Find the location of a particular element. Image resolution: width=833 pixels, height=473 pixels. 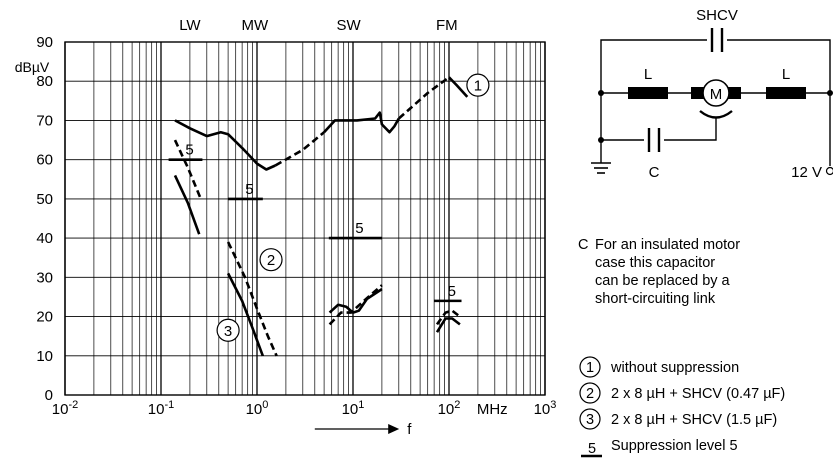

curve-marker-label: 1 is located at coordinates (478, 86).